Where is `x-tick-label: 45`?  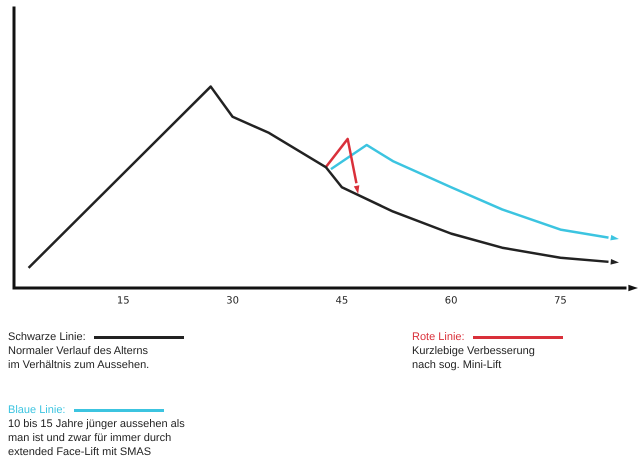
x-tick-label: 45 is located at coordinates (341, 301).